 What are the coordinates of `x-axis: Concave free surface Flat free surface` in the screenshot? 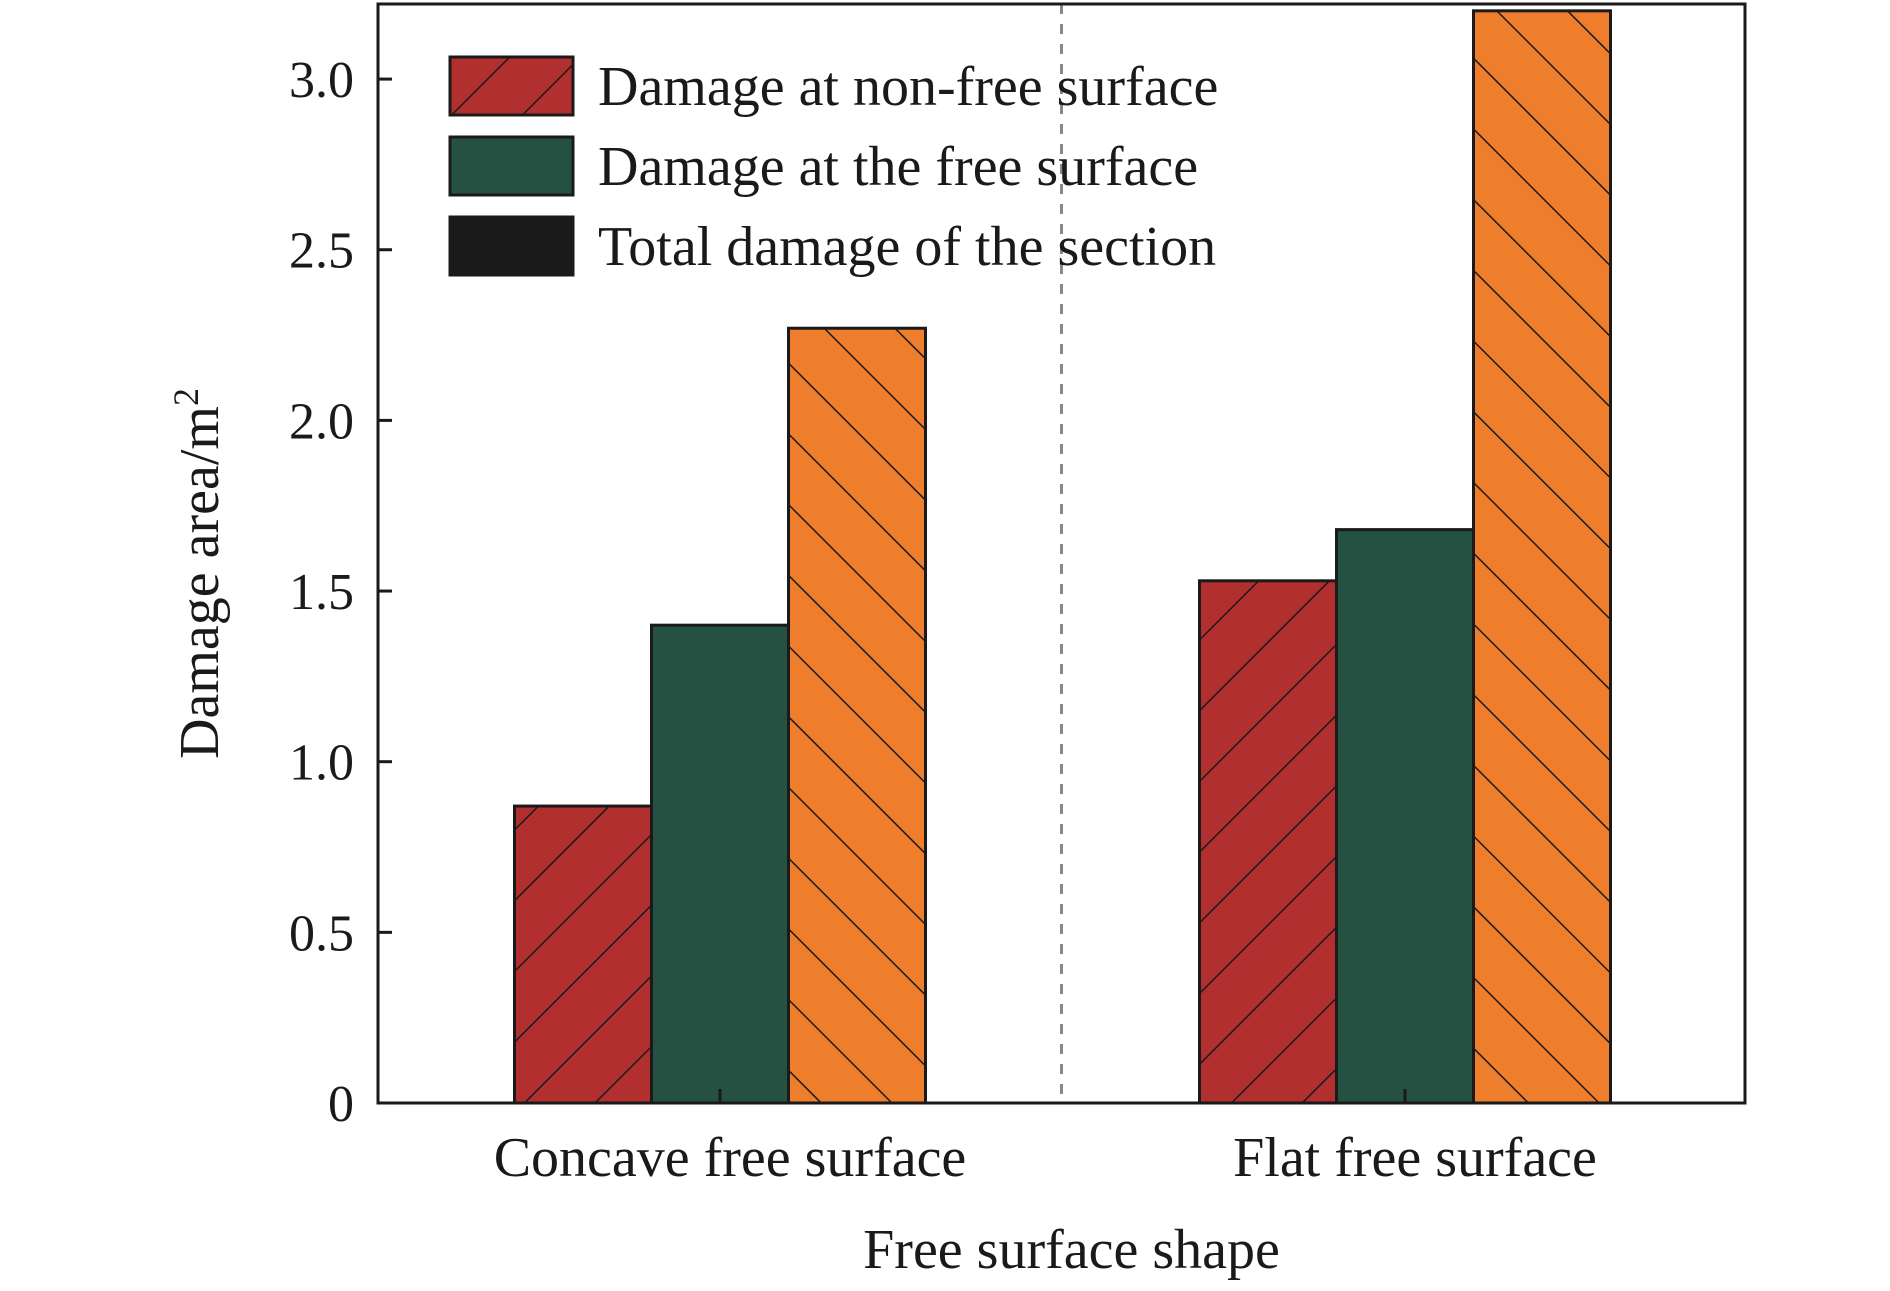 It's located at (1045, 1139).